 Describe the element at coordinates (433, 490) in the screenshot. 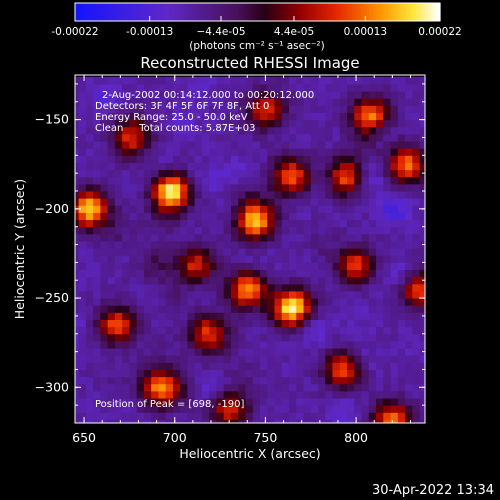

I see `footer-timestamp: 30-Apr-2022 13:34` at that location.